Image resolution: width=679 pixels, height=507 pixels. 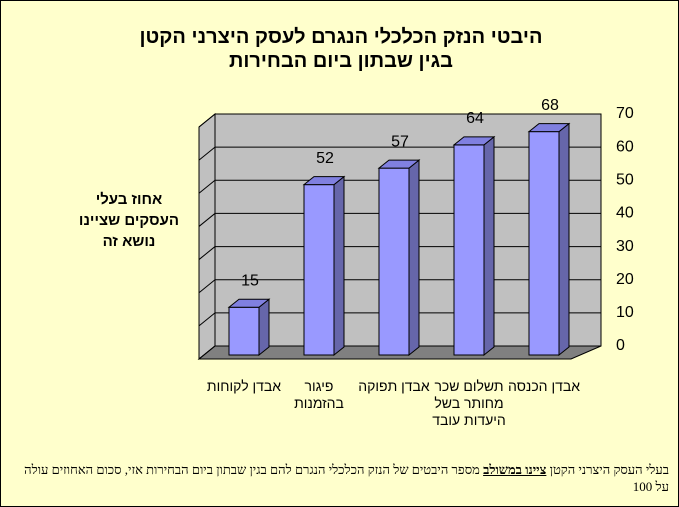 I want to click on value-label: 68, so click(x=550, y=105).